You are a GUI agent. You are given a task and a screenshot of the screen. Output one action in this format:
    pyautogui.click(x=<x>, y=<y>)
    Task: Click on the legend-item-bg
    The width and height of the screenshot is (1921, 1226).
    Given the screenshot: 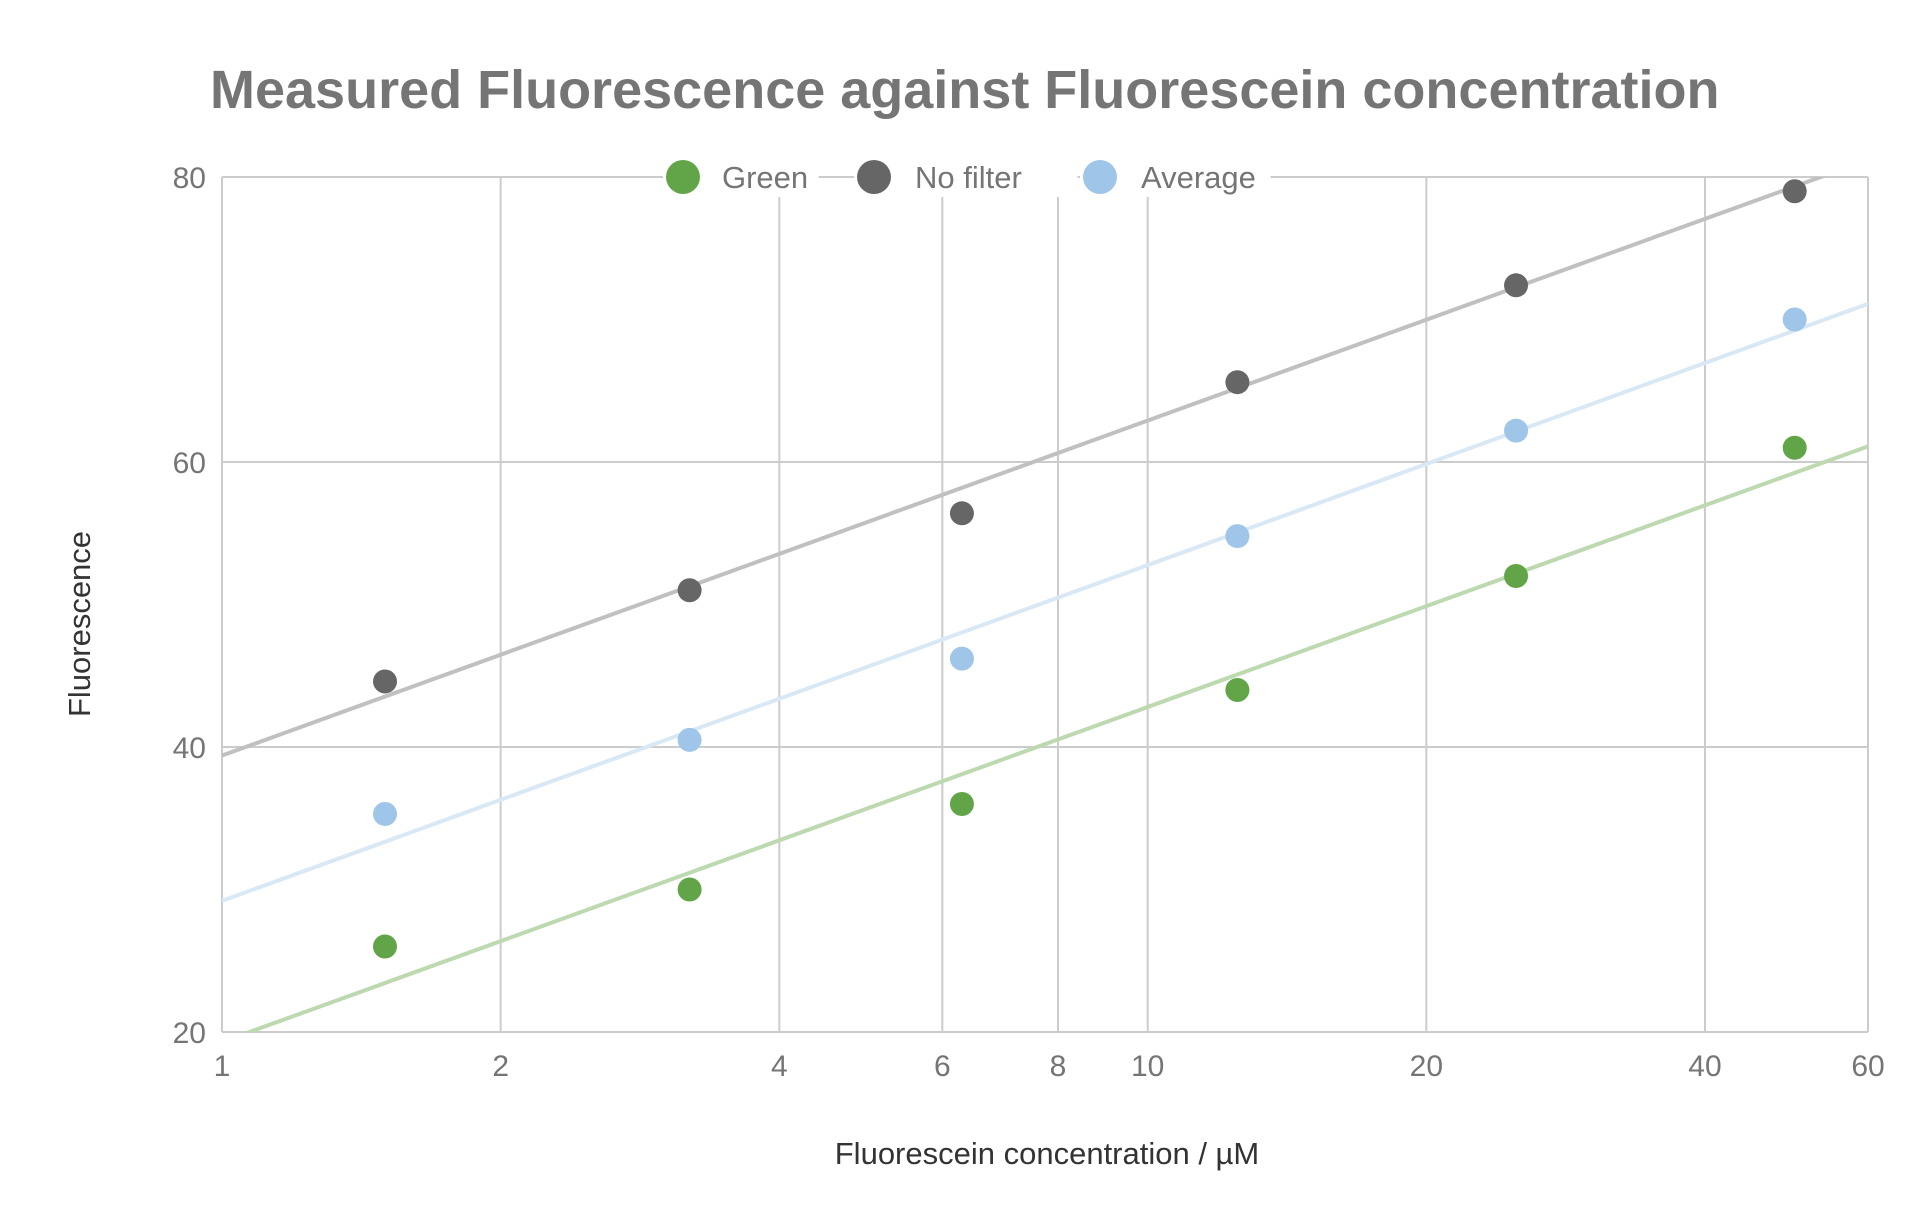 What is the action you would take?
    pyautogui.click(x=966, y=177)
    